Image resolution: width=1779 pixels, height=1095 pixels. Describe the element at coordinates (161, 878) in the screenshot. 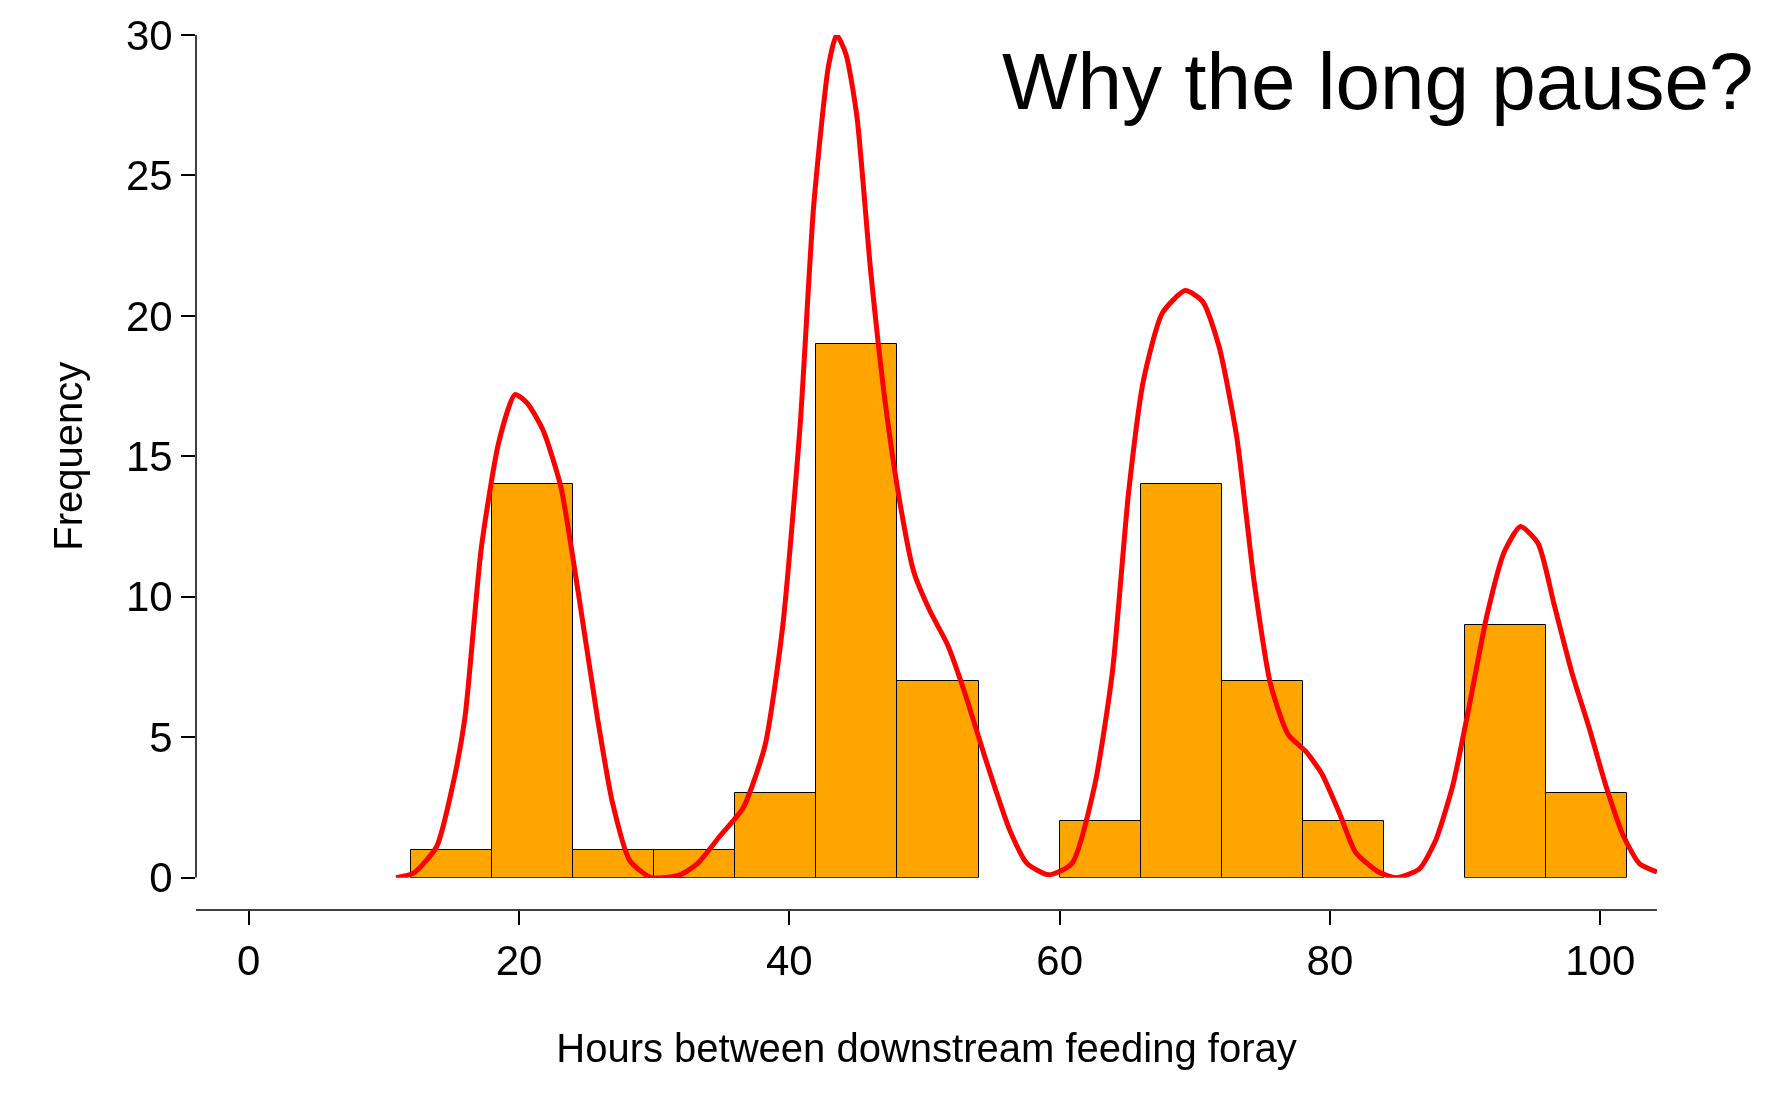

I see `y-tick-label: 0` at that location.